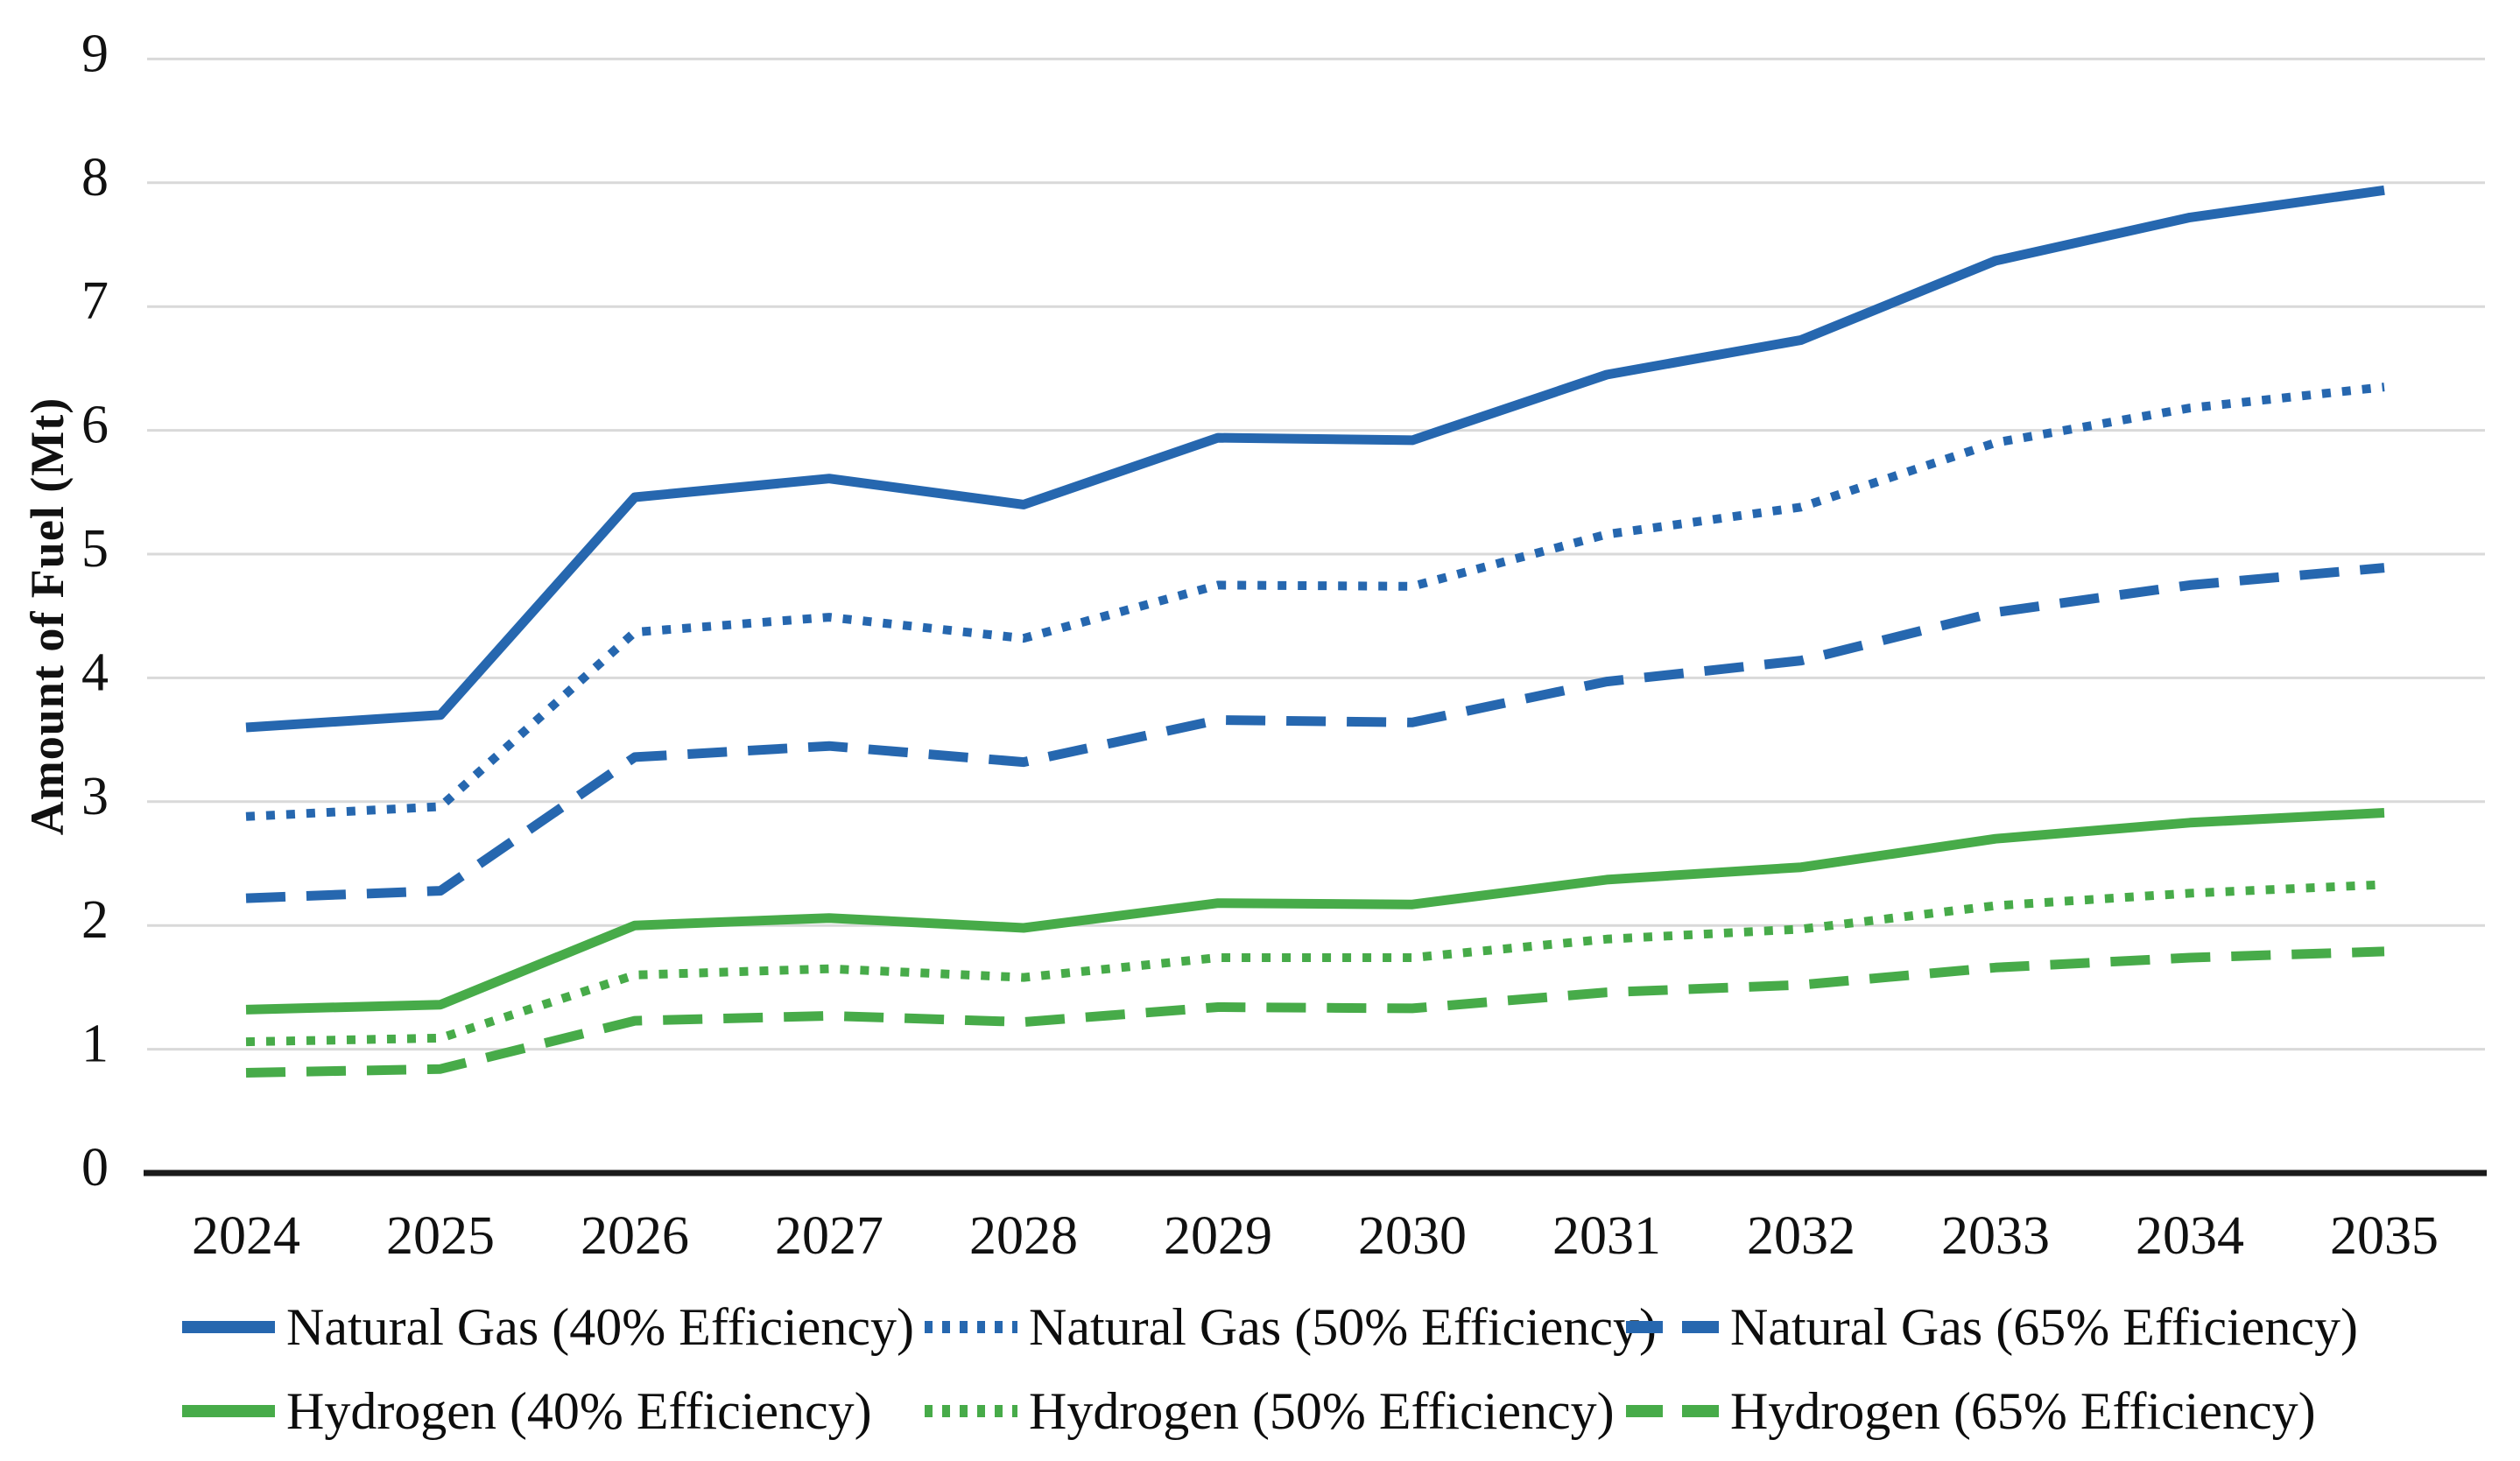 The image size is (2520, 1461). What do you see at coordinates (228, 1411) in the screenshot?
I see `solid-green-line-icon` at bounding box center [228, 1411].